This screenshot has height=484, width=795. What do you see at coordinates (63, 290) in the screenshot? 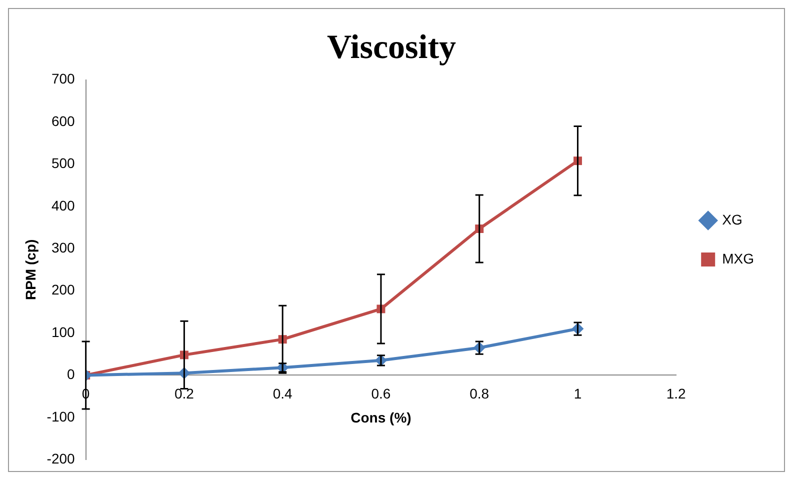
I see `y-tick-label: 200` at bounding box center [63, 290].